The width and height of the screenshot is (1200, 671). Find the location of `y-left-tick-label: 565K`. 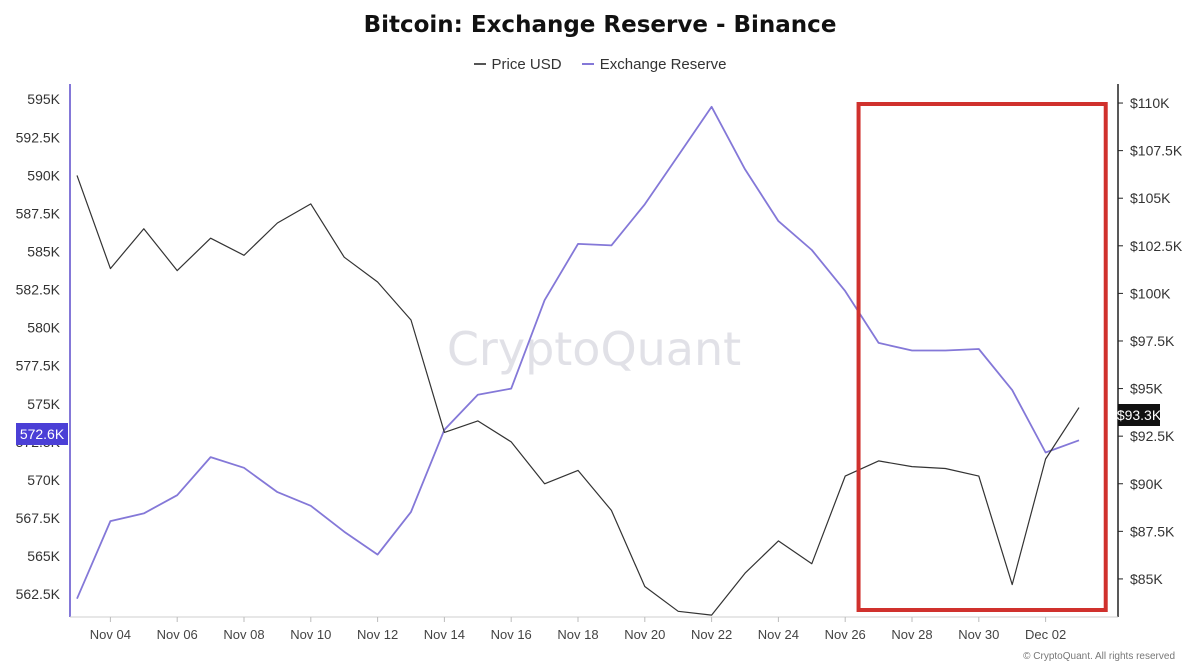

y-left-tick-label: 565K is located at coordinates (43, 556).